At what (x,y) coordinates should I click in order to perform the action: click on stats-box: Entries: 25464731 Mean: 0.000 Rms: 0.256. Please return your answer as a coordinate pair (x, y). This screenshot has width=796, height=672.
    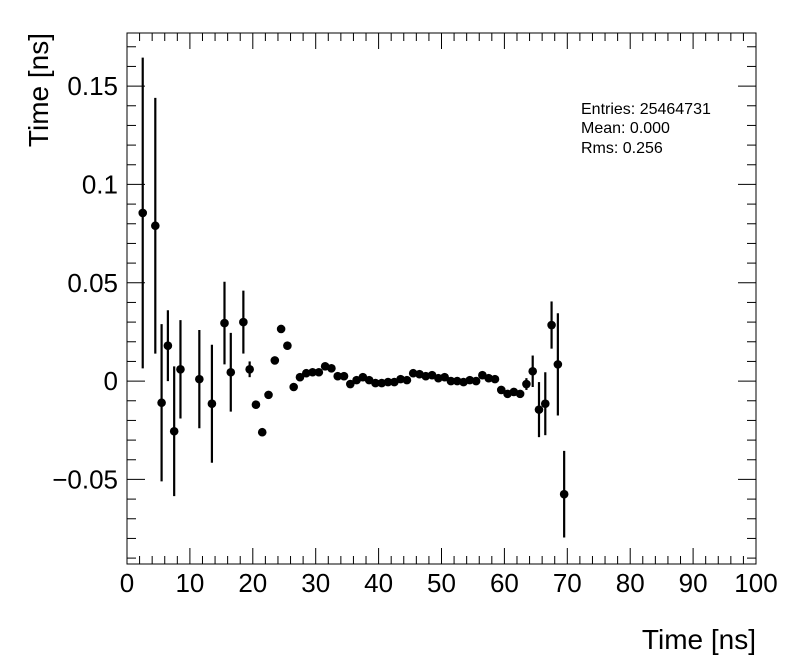
    Looking at the image, I should click on (646, 129).